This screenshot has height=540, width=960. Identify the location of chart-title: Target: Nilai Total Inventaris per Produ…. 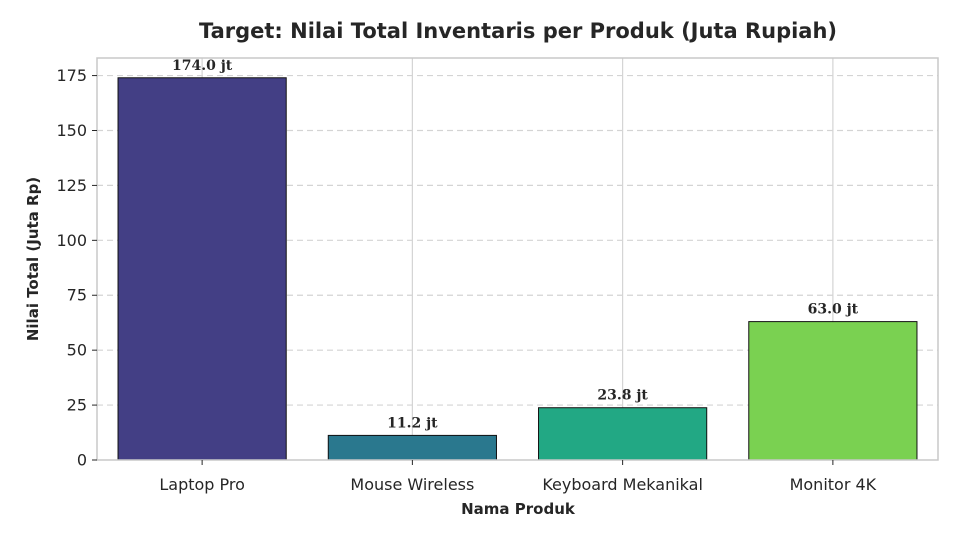
(518, 31).